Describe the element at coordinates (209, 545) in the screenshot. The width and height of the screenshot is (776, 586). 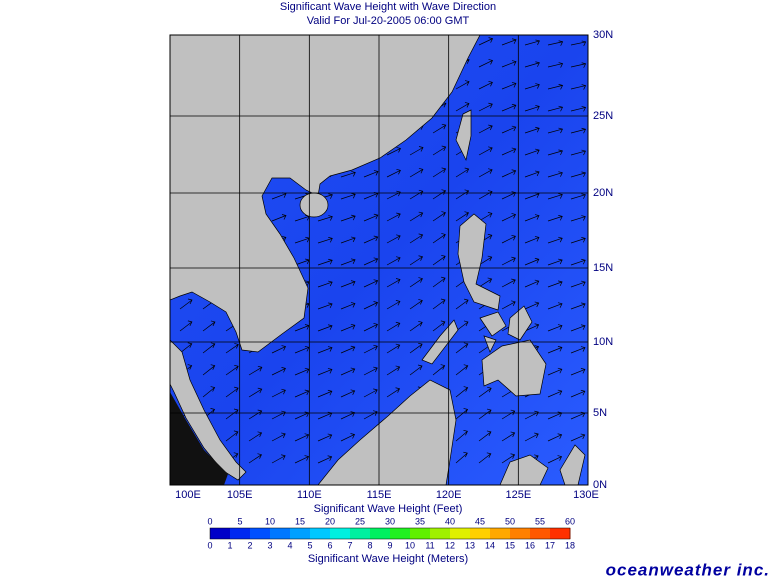
I see `meter-tick: 0` at that location.